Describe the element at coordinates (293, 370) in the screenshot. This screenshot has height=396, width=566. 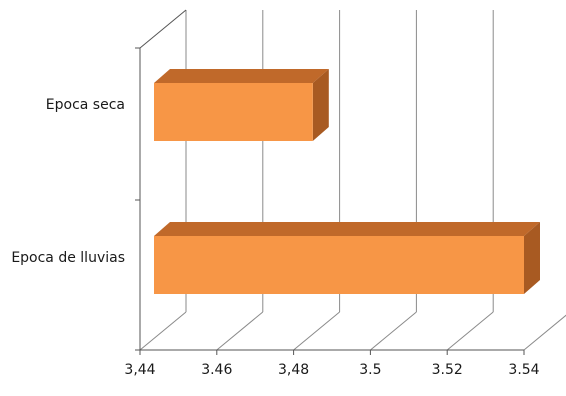
I see `x-tick-label-2: 3,48` at that location.